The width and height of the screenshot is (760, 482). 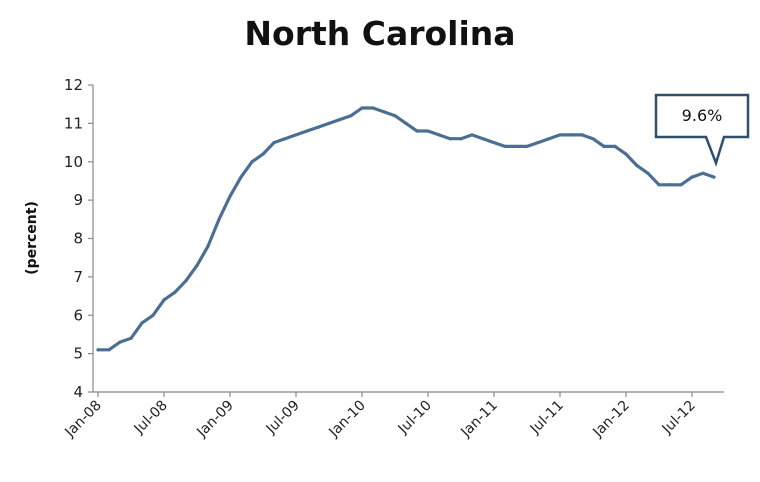 What do you see at coordinates (283, 418) in the screenshot?
I see `x-tick-label: Jul-09` at bounding box center [283, 418].